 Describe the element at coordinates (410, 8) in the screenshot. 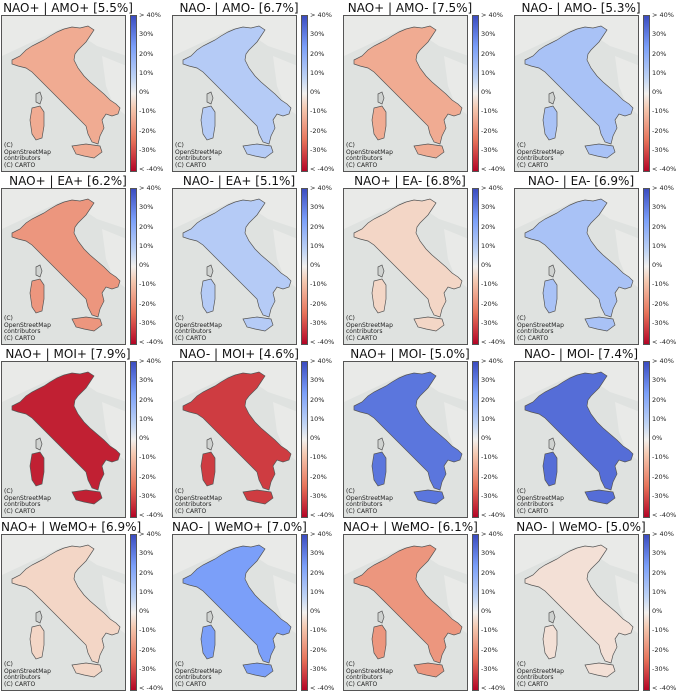

I see `panel-title: NAO+ | AMO- [7.5%]` at that location.